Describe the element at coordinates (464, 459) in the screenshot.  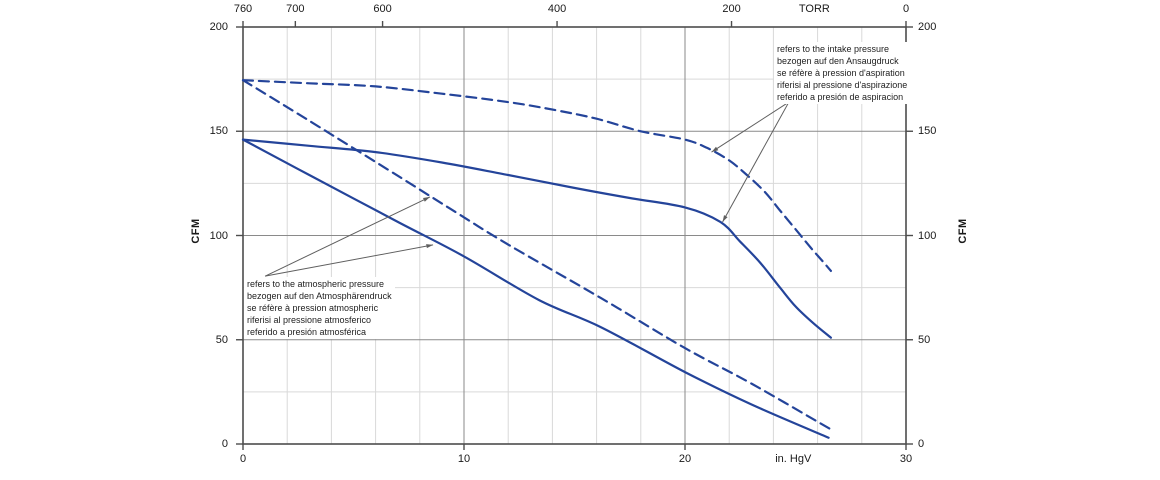
I see `bottom-axis-tick-label: 10` at that location.